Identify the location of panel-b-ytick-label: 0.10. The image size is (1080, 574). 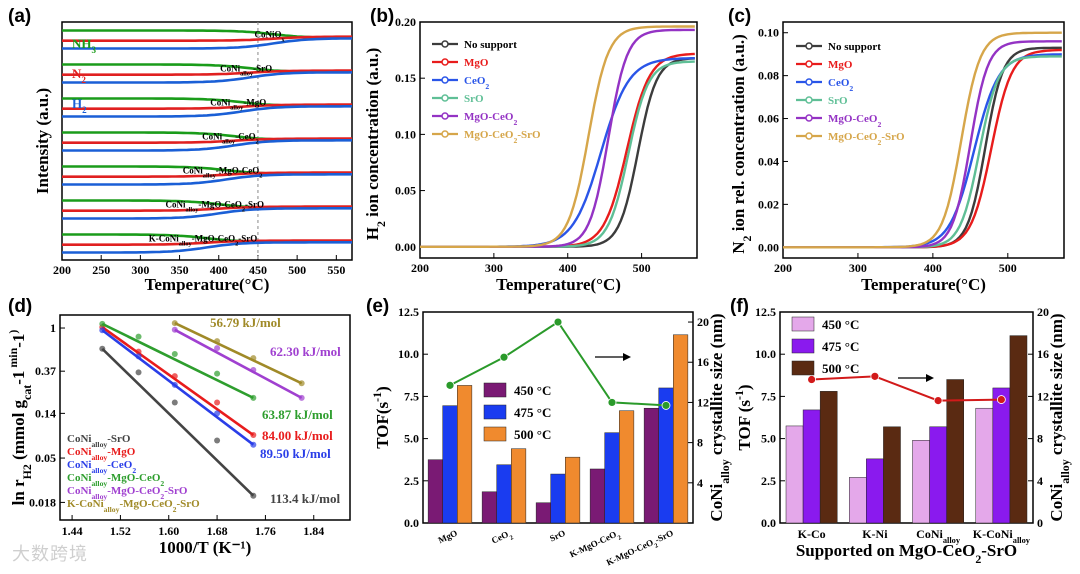
(405, 134).